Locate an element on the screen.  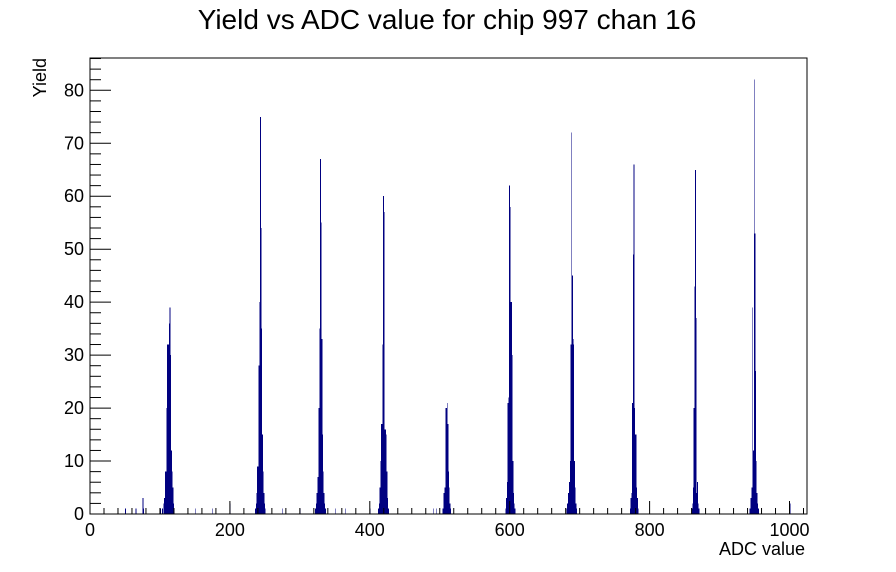
y-tick-label: 50 is located at coordinates (74, 249).